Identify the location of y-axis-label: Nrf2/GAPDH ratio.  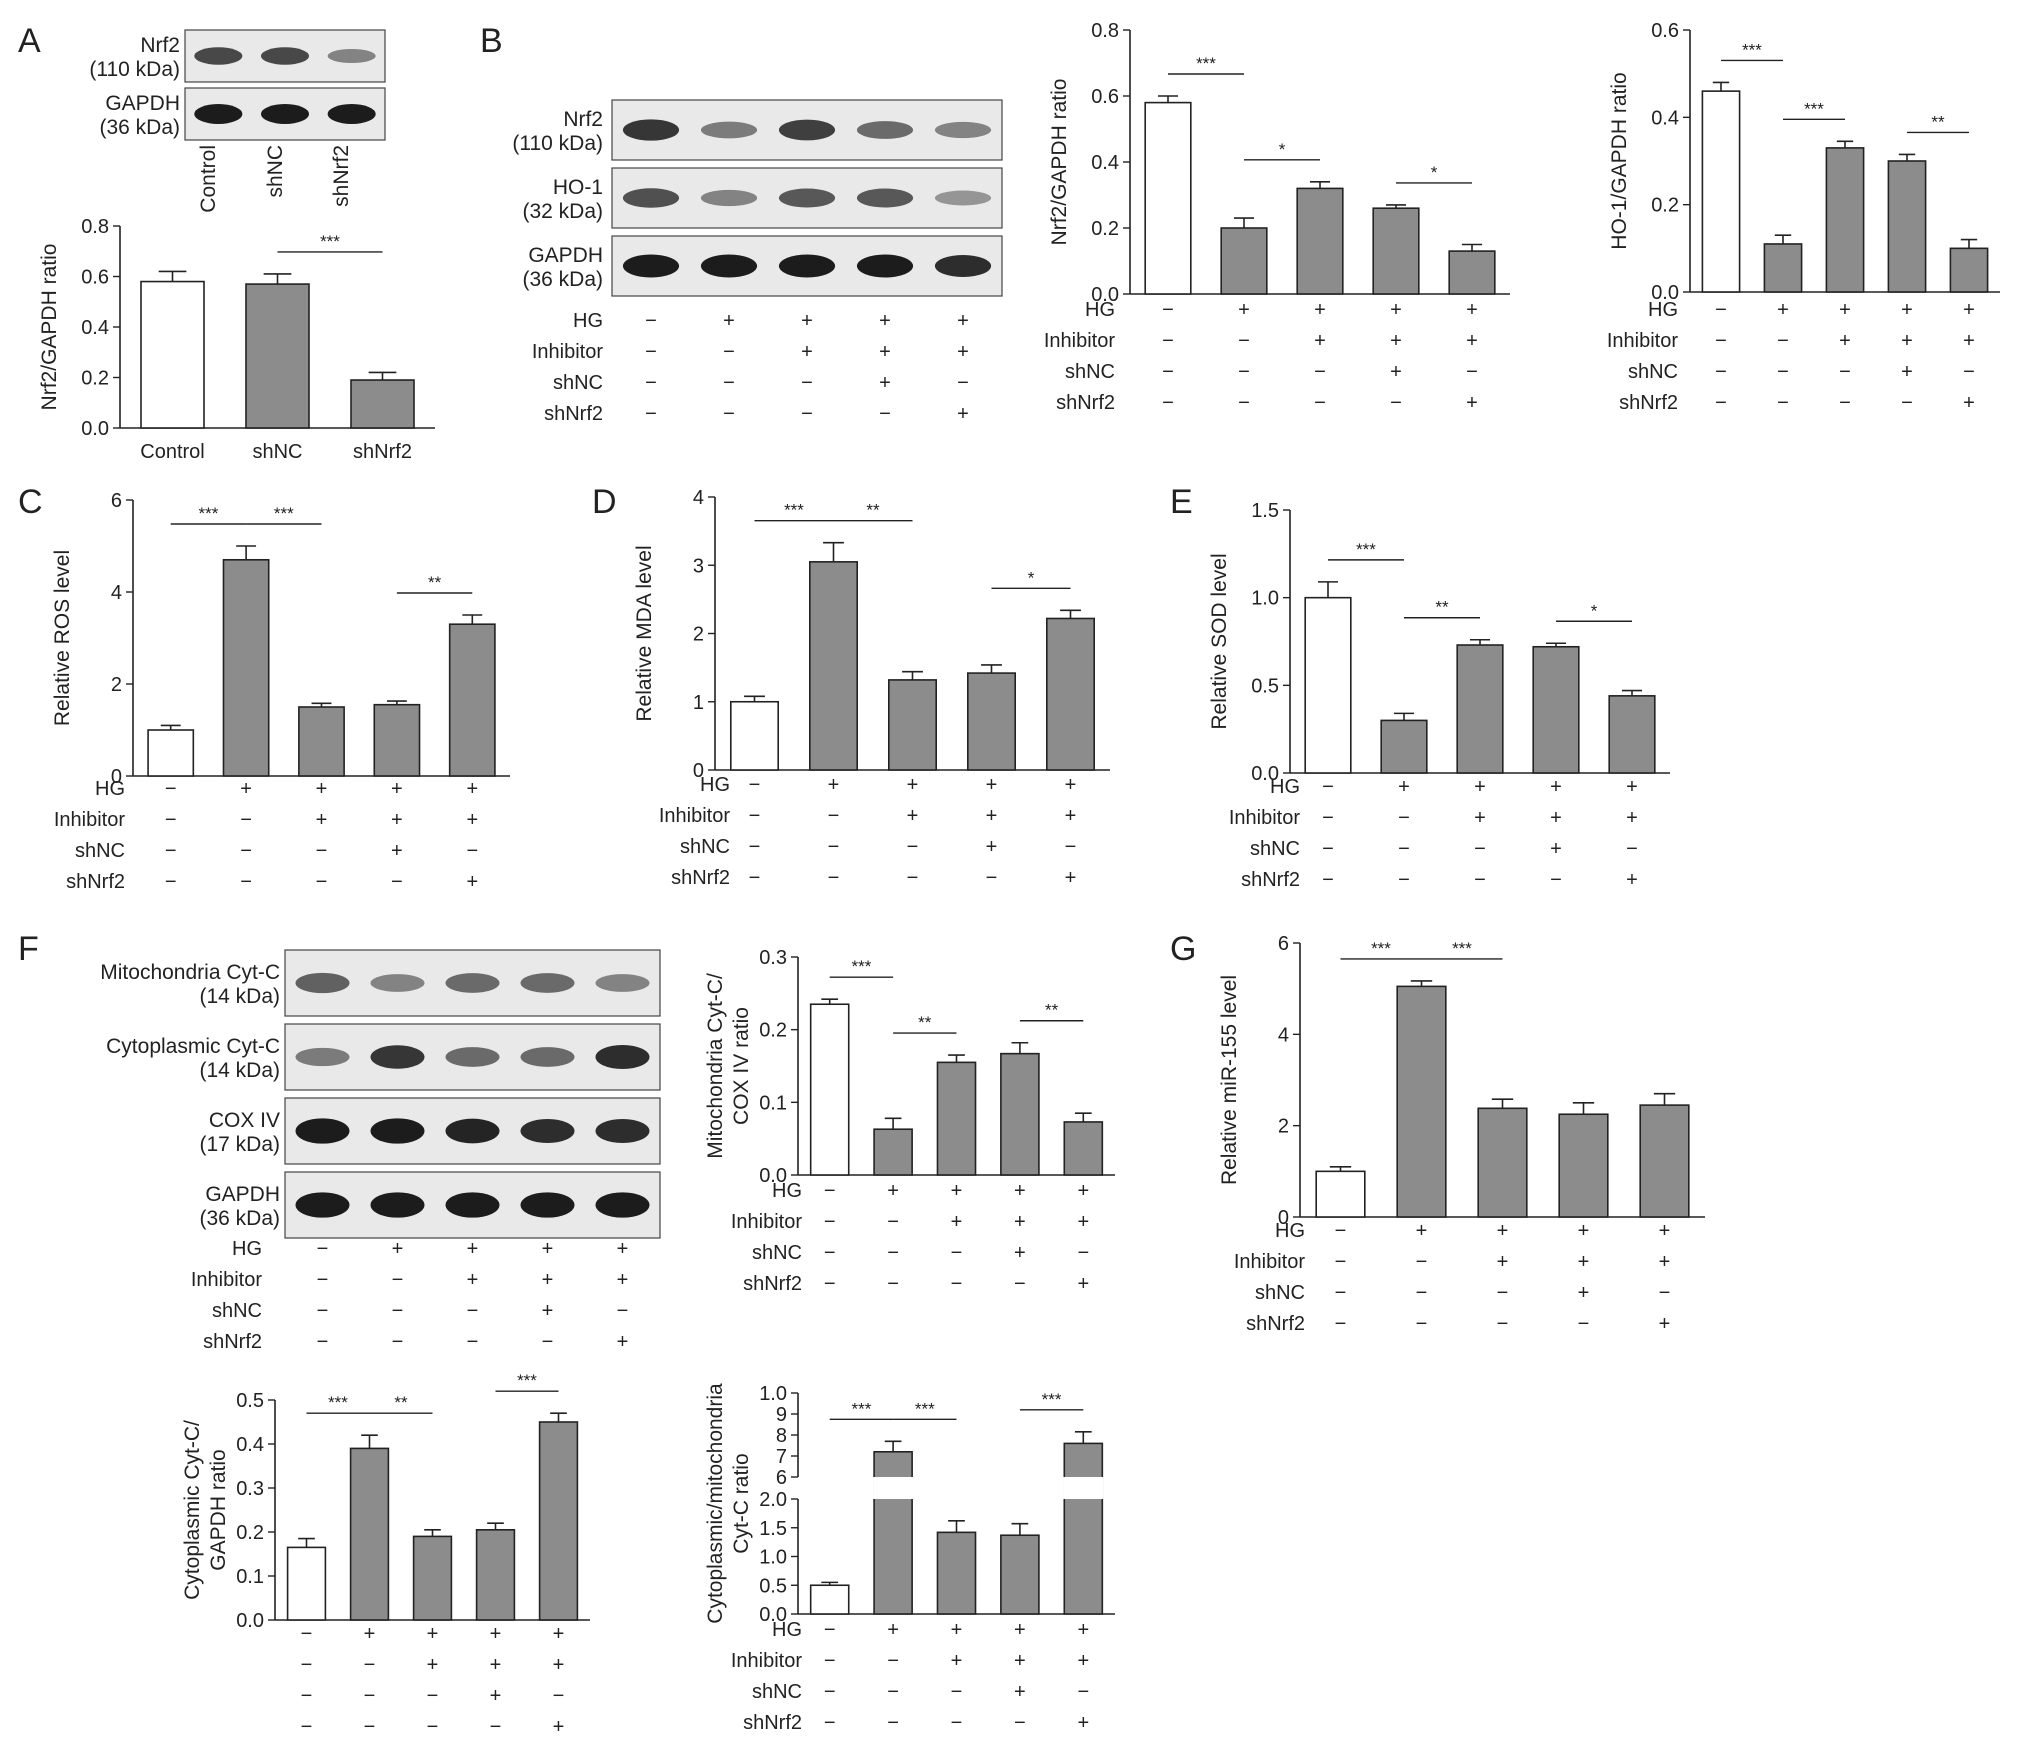
(49, 327).